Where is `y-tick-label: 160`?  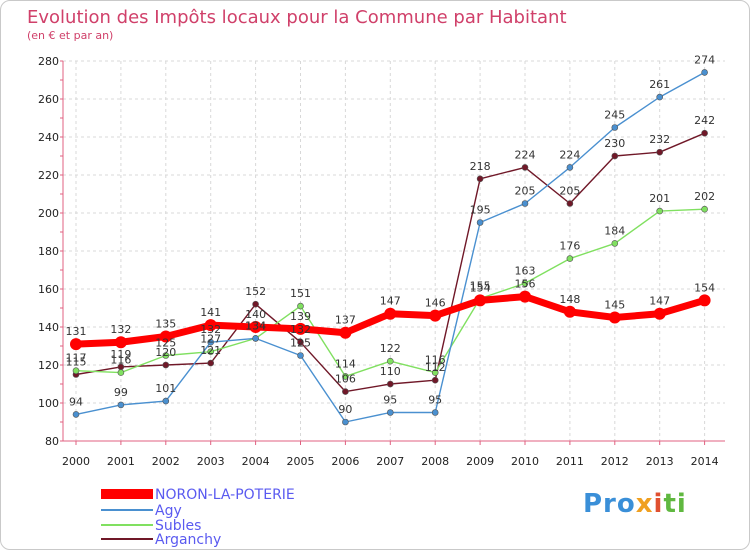
y-tick-label: 160 is located at coordinates (48, 289).